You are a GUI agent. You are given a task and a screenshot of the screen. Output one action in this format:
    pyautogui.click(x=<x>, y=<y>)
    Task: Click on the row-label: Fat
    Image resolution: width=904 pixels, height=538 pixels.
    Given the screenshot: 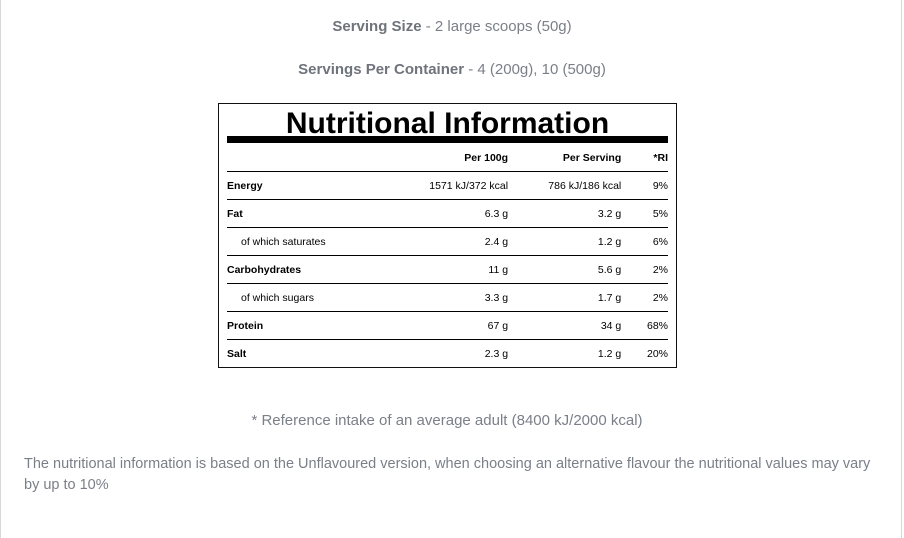 What is the action you would take?
    pyautogui.click(x=235, y=213)
    